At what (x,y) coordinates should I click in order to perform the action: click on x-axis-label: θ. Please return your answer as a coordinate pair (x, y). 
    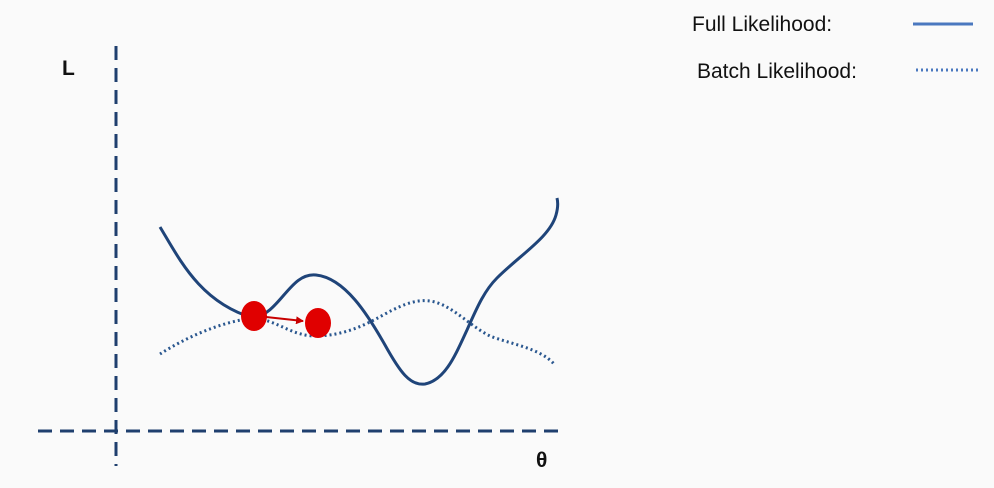
    Looking at the image, I should click on (541, 460).